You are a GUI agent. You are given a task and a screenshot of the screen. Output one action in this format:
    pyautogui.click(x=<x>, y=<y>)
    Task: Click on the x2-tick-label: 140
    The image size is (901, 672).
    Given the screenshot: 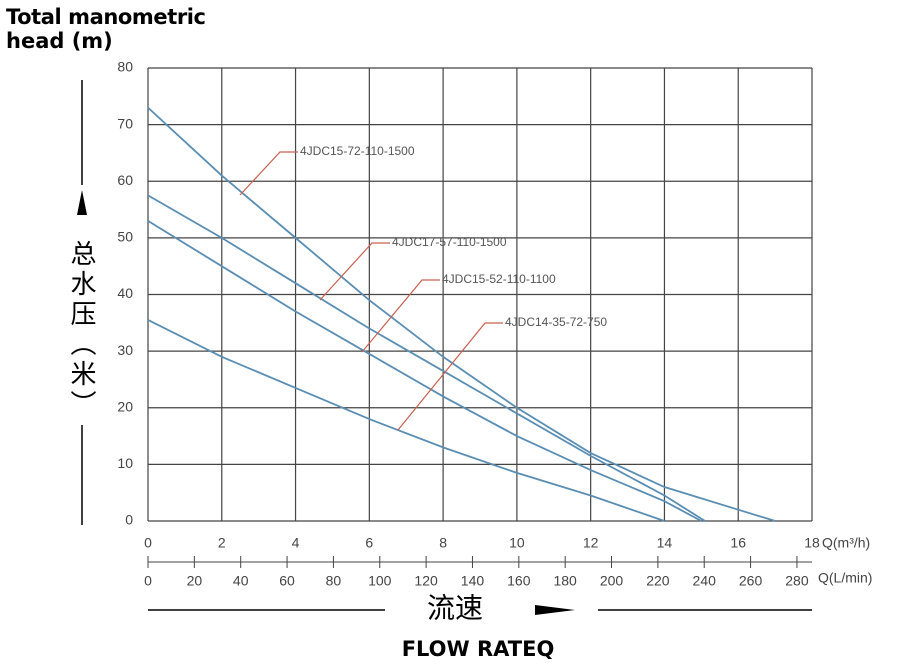 What is the action you would take?
    pyautogui.click(x=473, y=581)
    